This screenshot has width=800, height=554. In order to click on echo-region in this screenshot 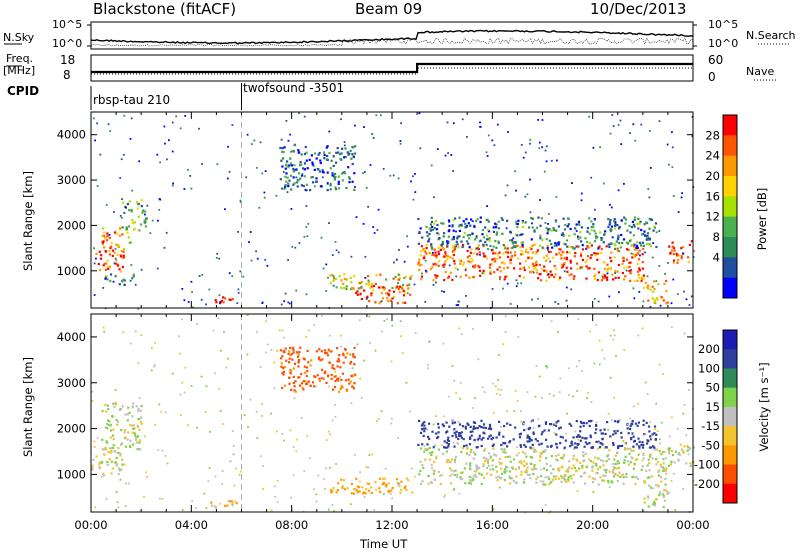, I will do `click(656, 496)`.